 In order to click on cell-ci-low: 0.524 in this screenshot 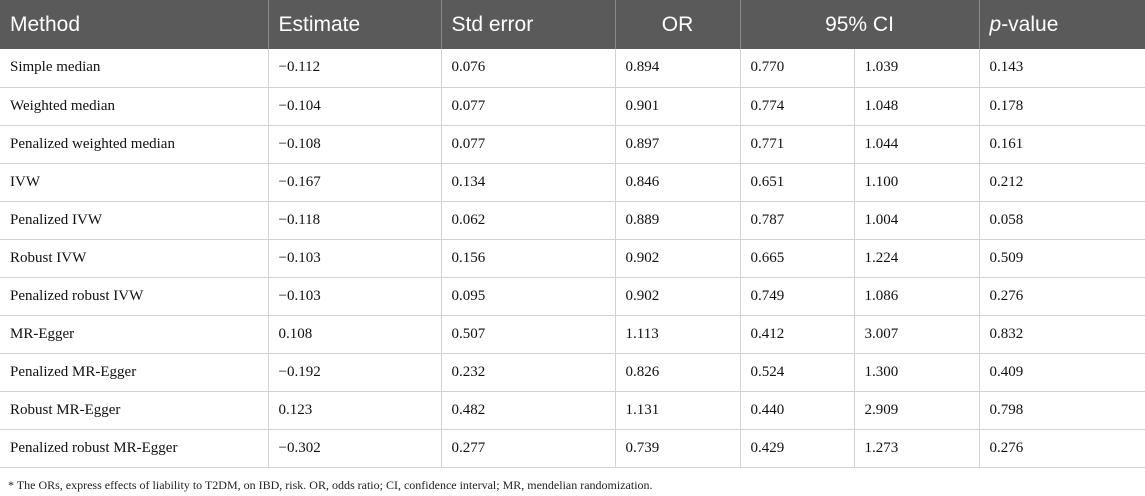, I will do `click(797, 372)`.